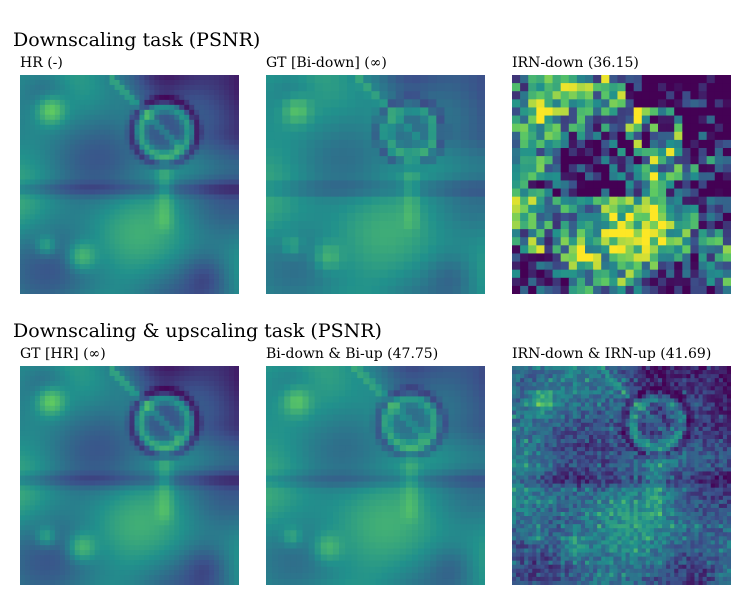  Describe the element at coordinates (197, 331) in the screenshot. I see `section-title-down-up: Downscaling & upscaling task (PSNR)` at that location.